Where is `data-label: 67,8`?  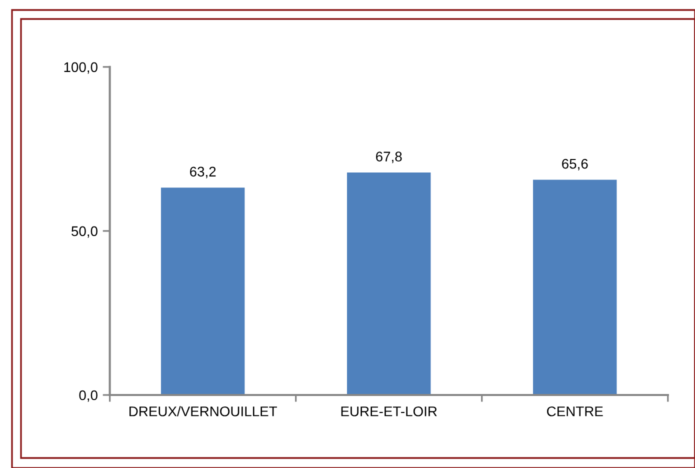 data-label: 67,8 is located at coordinates (389, 158).